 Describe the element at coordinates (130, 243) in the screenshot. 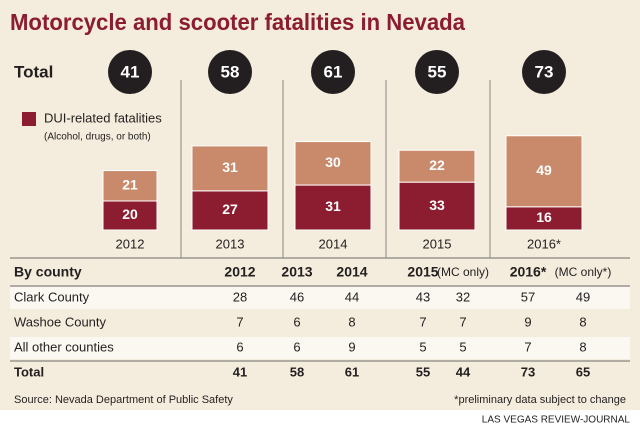

I see `x-tick-label: 2012` at that location.